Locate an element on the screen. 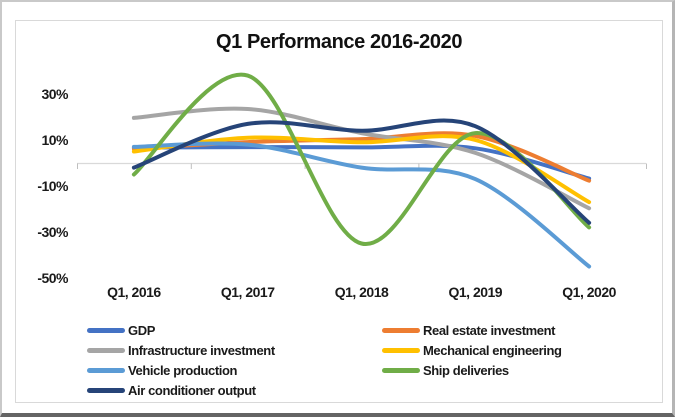 The width and height of the screenshot is (675, 417). legend-item: Real estate investment is located at coordinates (472, 330).